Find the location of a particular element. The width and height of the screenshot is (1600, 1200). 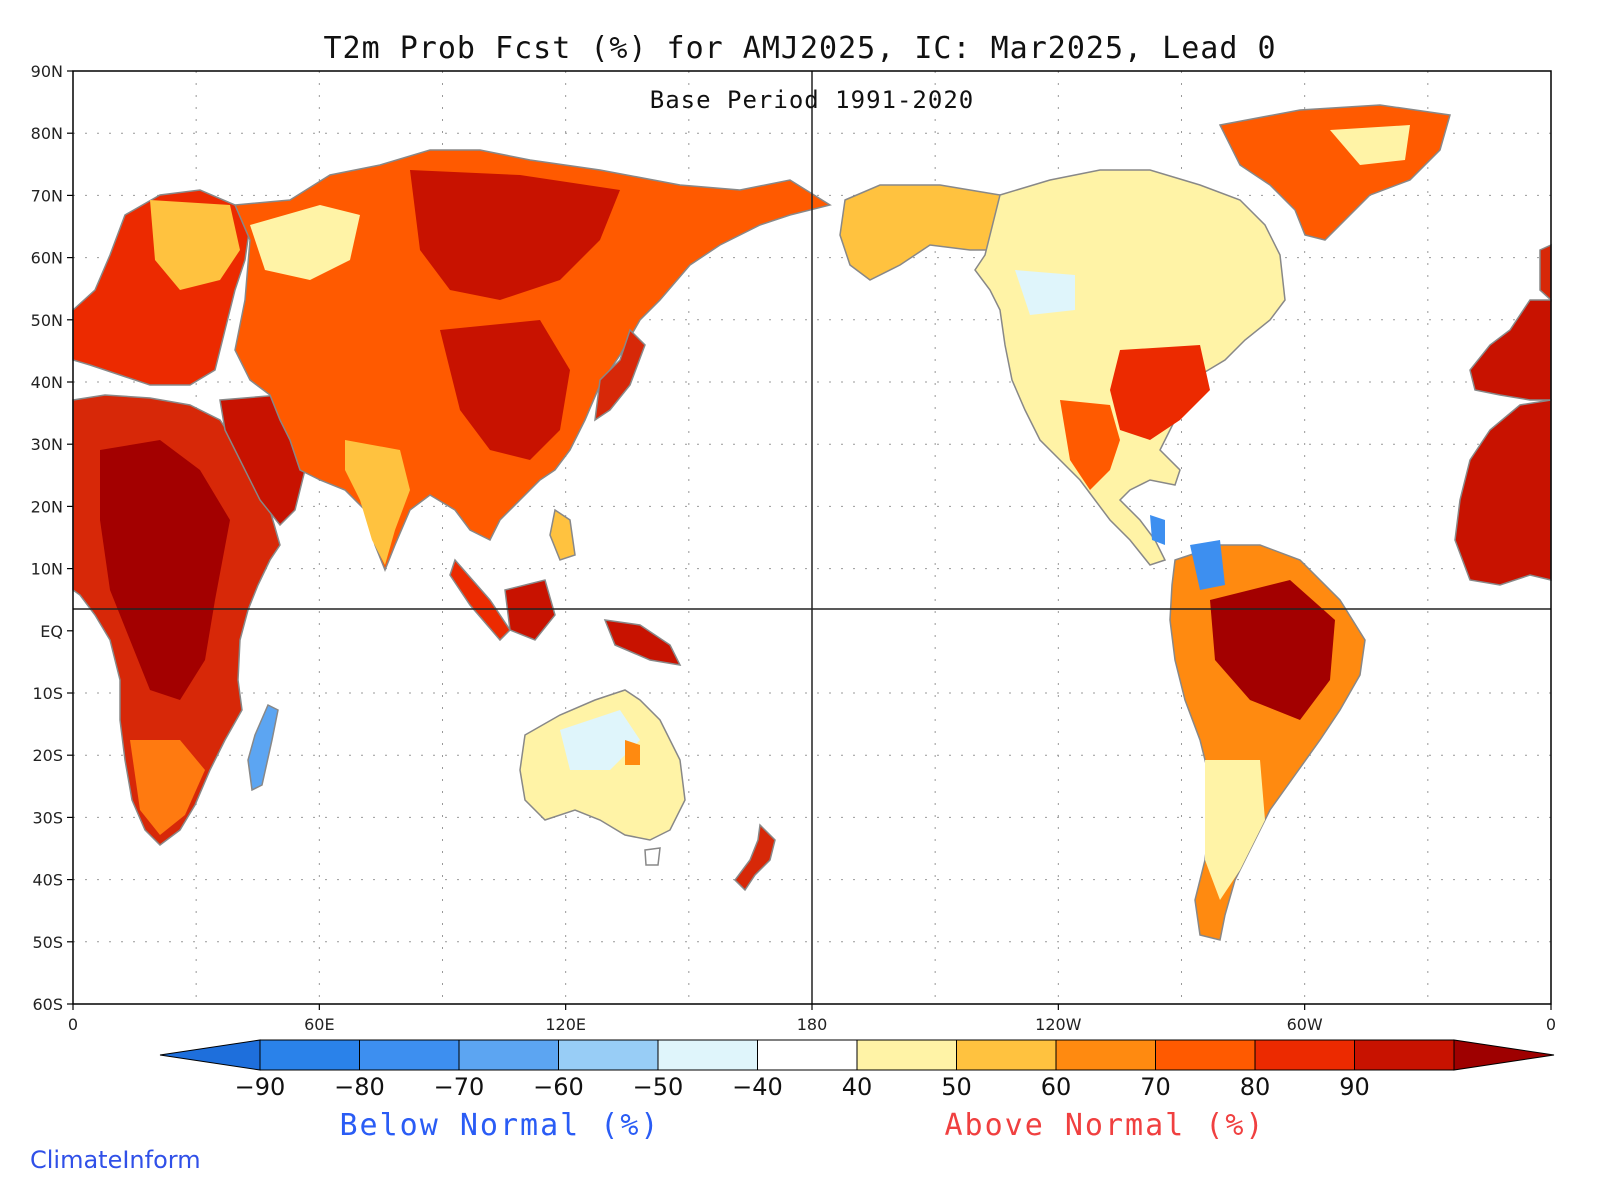

base-period-label: Base Period 1991-2020 is located at coordinates (812, 100).